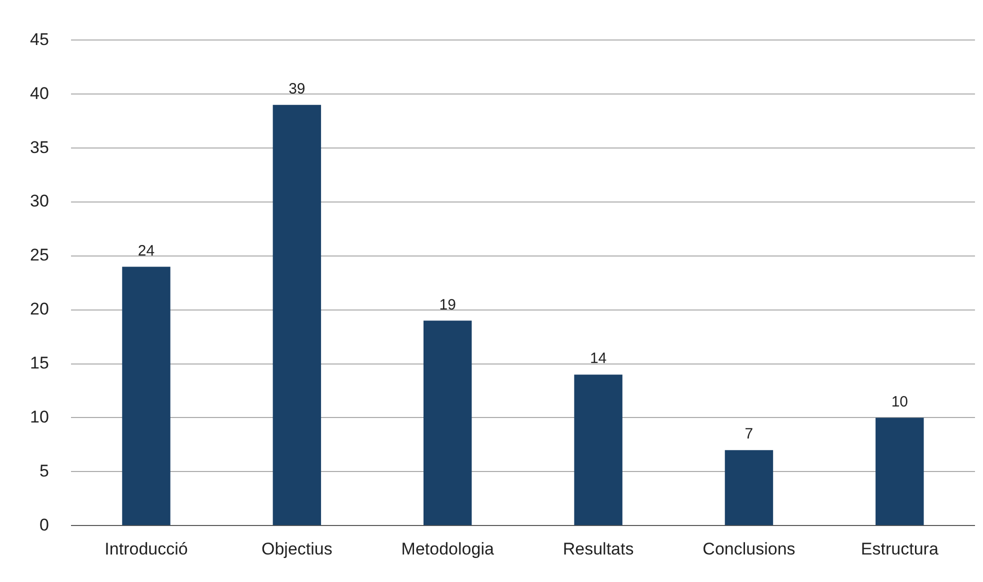 The width and height of the screenshot is (983, 582). What do you see at coordinates (447, 305) in the screenshot?
I see `data-label: 19` at bounding box center [447, 305].